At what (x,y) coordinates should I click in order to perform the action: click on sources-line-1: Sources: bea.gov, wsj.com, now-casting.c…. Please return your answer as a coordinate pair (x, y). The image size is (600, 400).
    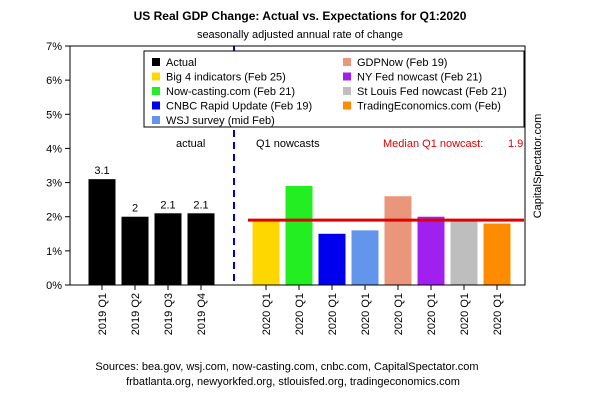
    Looking at the image, I should click on (286, 367).